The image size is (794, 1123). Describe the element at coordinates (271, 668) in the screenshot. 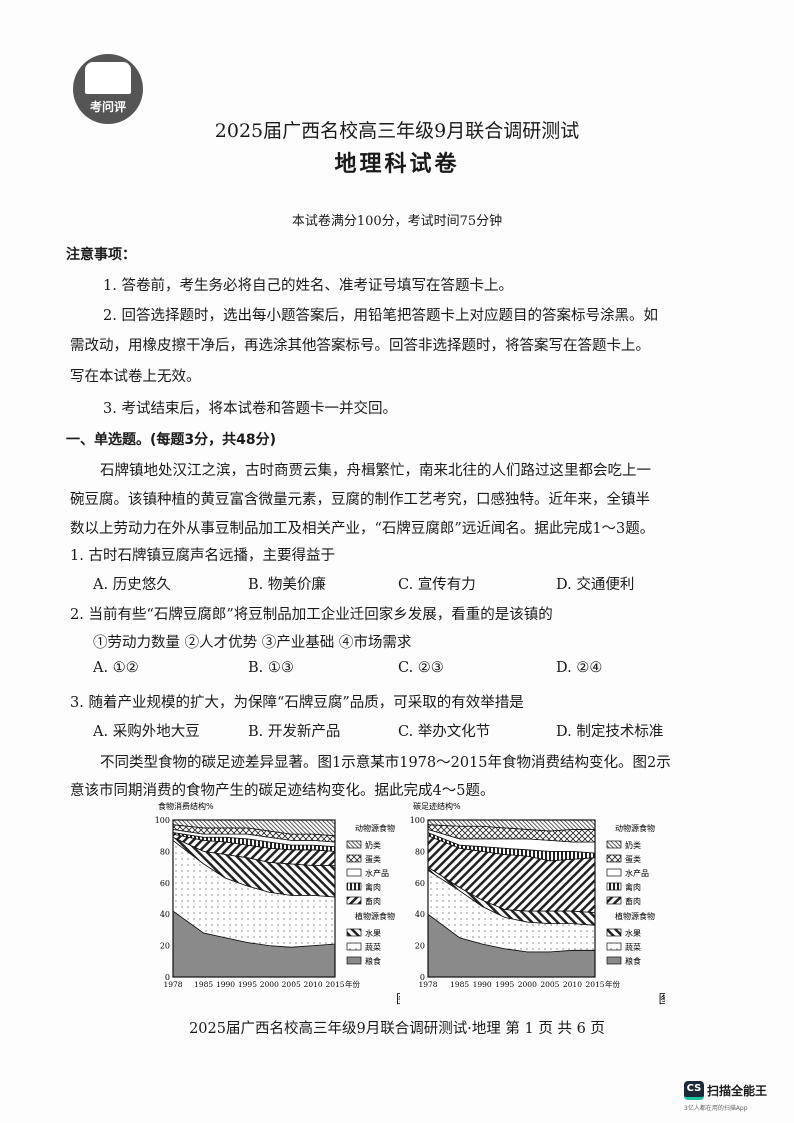

I see `option-b: B. ①③` at that location.